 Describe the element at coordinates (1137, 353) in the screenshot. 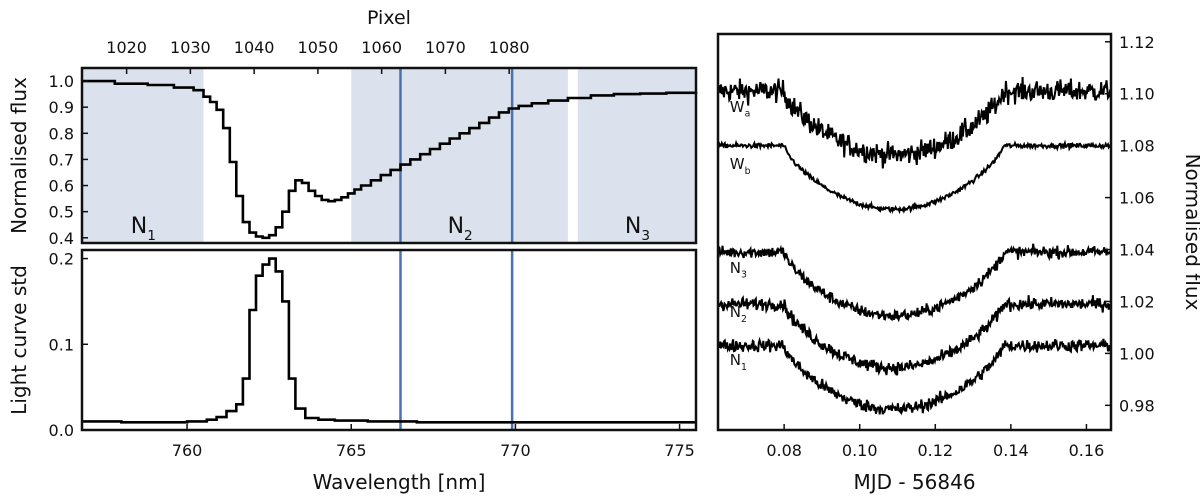

I see `lc-ytick-label: 1.00` at that location.